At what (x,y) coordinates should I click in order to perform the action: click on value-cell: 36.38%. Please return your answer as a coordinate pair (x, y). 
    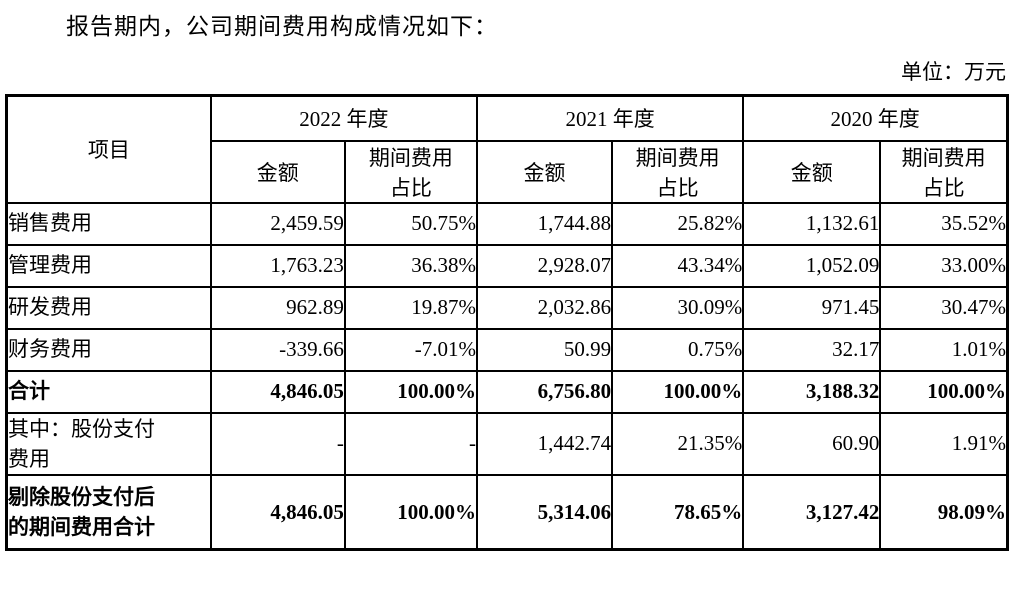
    Looking at the image, I should click on (410, 265).